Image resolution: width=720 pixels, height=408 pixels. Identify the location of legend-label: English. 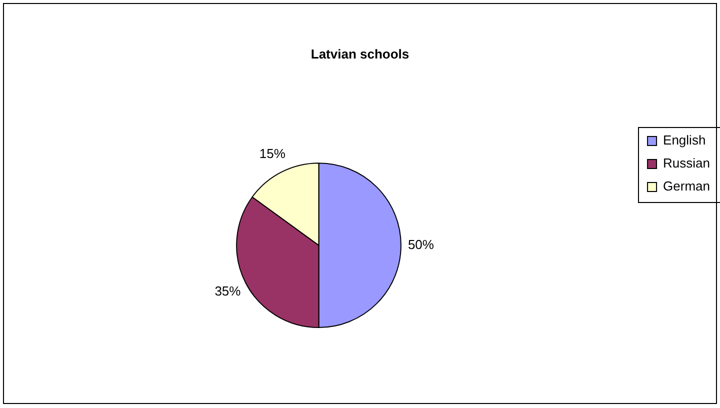
(684, 140).